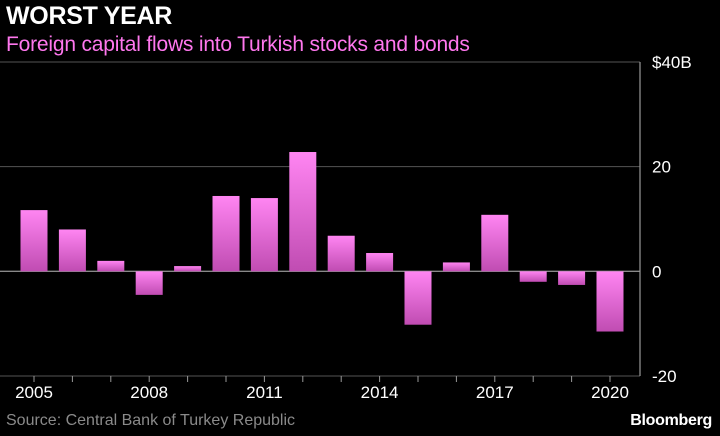 This screenshot has height=436, width=720. I want to click on x-tick-label: 2014, so click(380, 392).